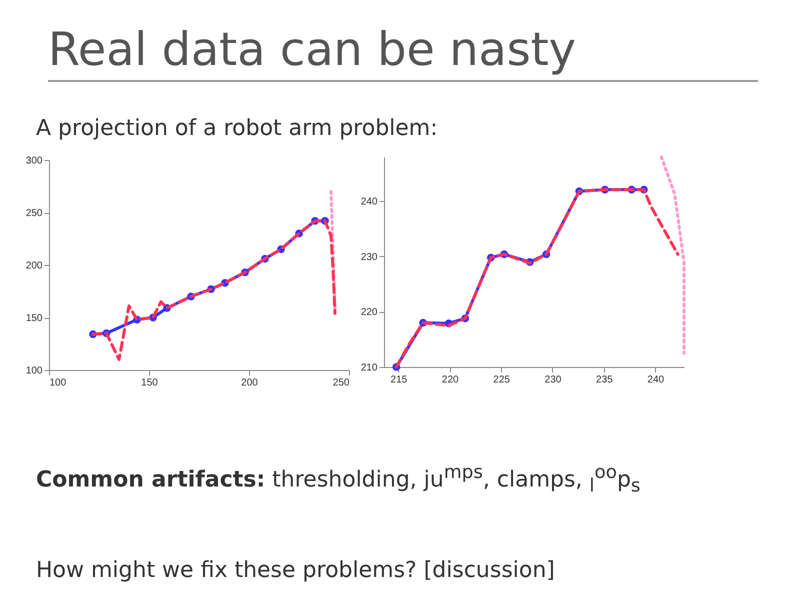 This screenshot has width=792, height=612. What do you see at coordinates (369, 202) in the screenshot?
I see `y-tick-label: 240` at bounding box center [369, 202].